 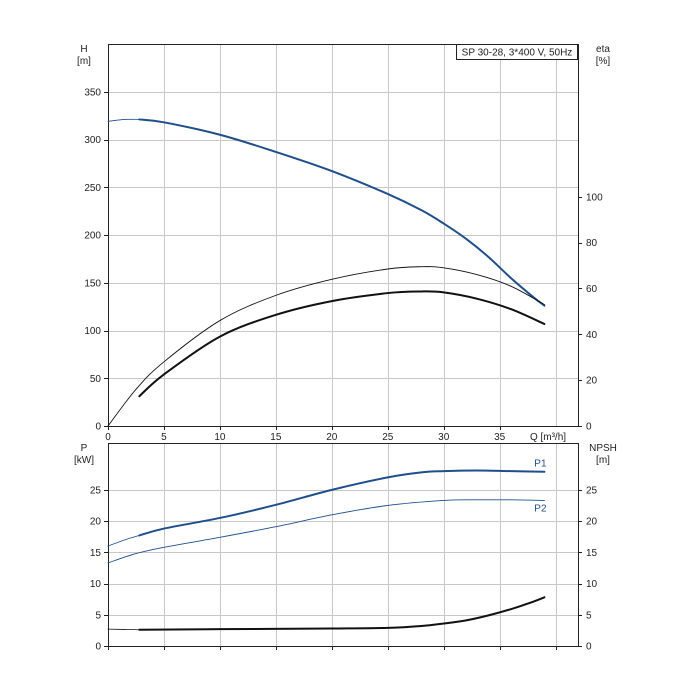 I want to click on legend-label: SP 30-28, 3*400 V, 50Hz, so click(x=517, y=53).